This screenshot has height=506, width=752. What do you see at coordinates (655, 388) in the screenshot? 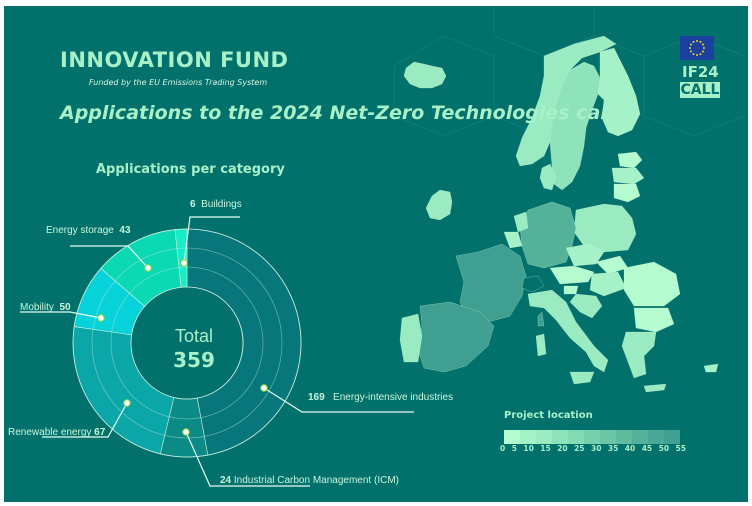
I see `map-crete` at bounding box center [655, 388].